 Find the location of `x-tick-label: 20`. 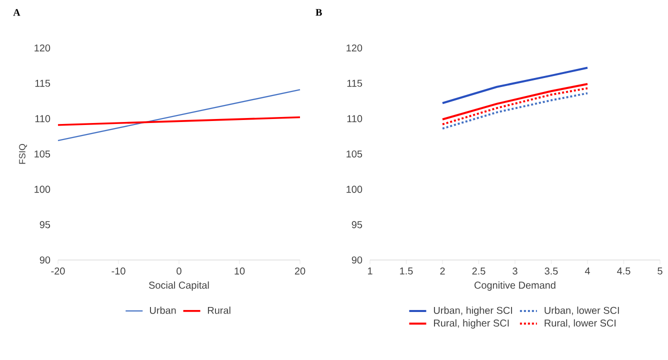

x-tick-label: 20 is located at coordinates (300, 271).